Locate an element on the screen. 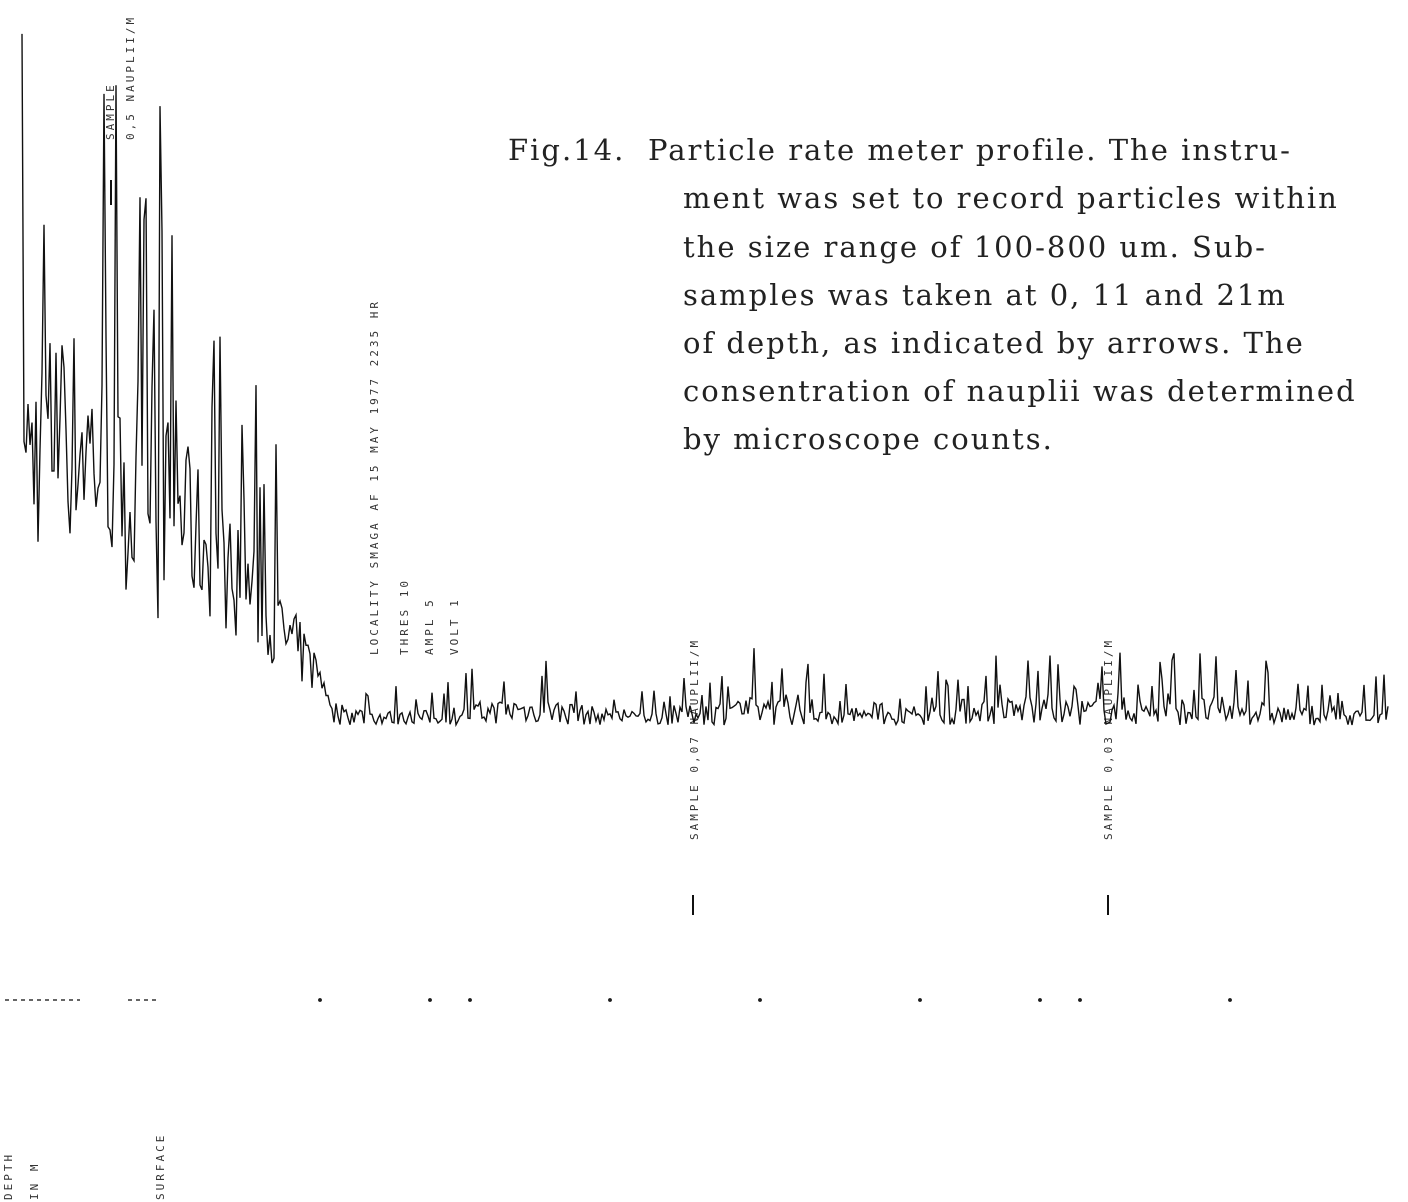  surface-label: SURFACE is located at coordinates (160, 1166).